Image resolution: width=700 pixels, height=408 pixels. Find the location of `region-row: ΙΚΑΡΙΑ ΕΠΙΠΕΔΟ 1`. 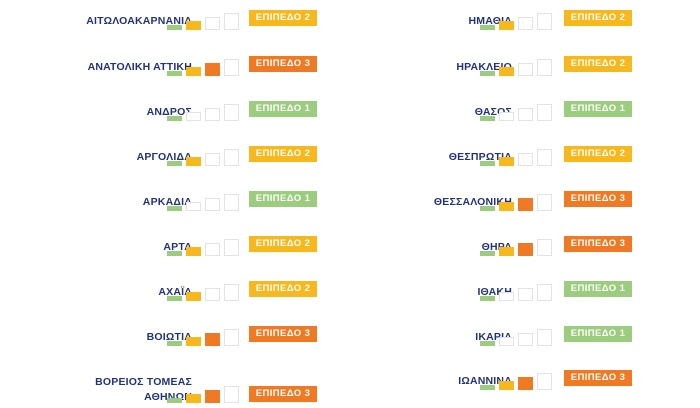

region-row: ΙΚΑΡΙΑ ΕΠΙΠΕΔΟ 1 is located at coordinates (490, 338).